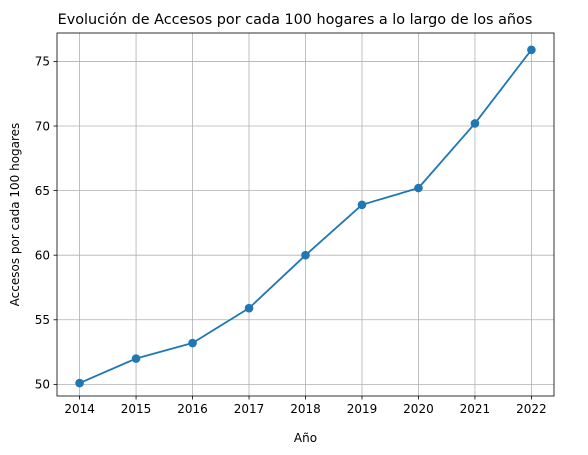 The width and height of the screenshot is (588, 455). I want to click on x-tick-label: 2021, so click(475, 409).